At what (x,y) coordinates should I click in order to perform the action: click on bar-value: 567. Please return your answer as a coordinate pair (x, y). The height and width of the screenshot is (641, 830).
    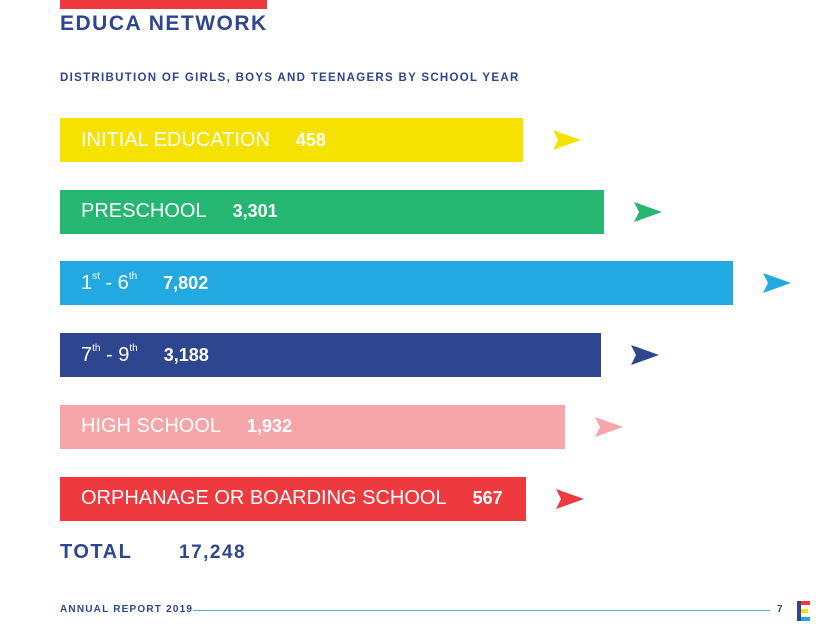
    Looking at the image, I should click on (487, 498).